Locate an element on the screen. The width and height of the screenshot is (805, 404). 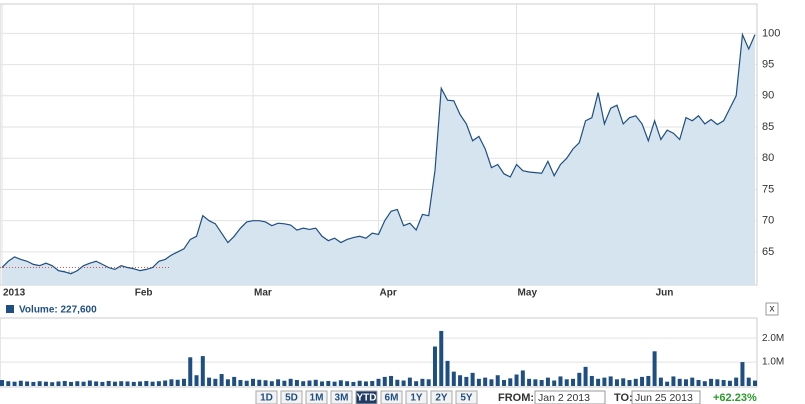
y-tick-label: 70 is located at coordinates (768, 221).